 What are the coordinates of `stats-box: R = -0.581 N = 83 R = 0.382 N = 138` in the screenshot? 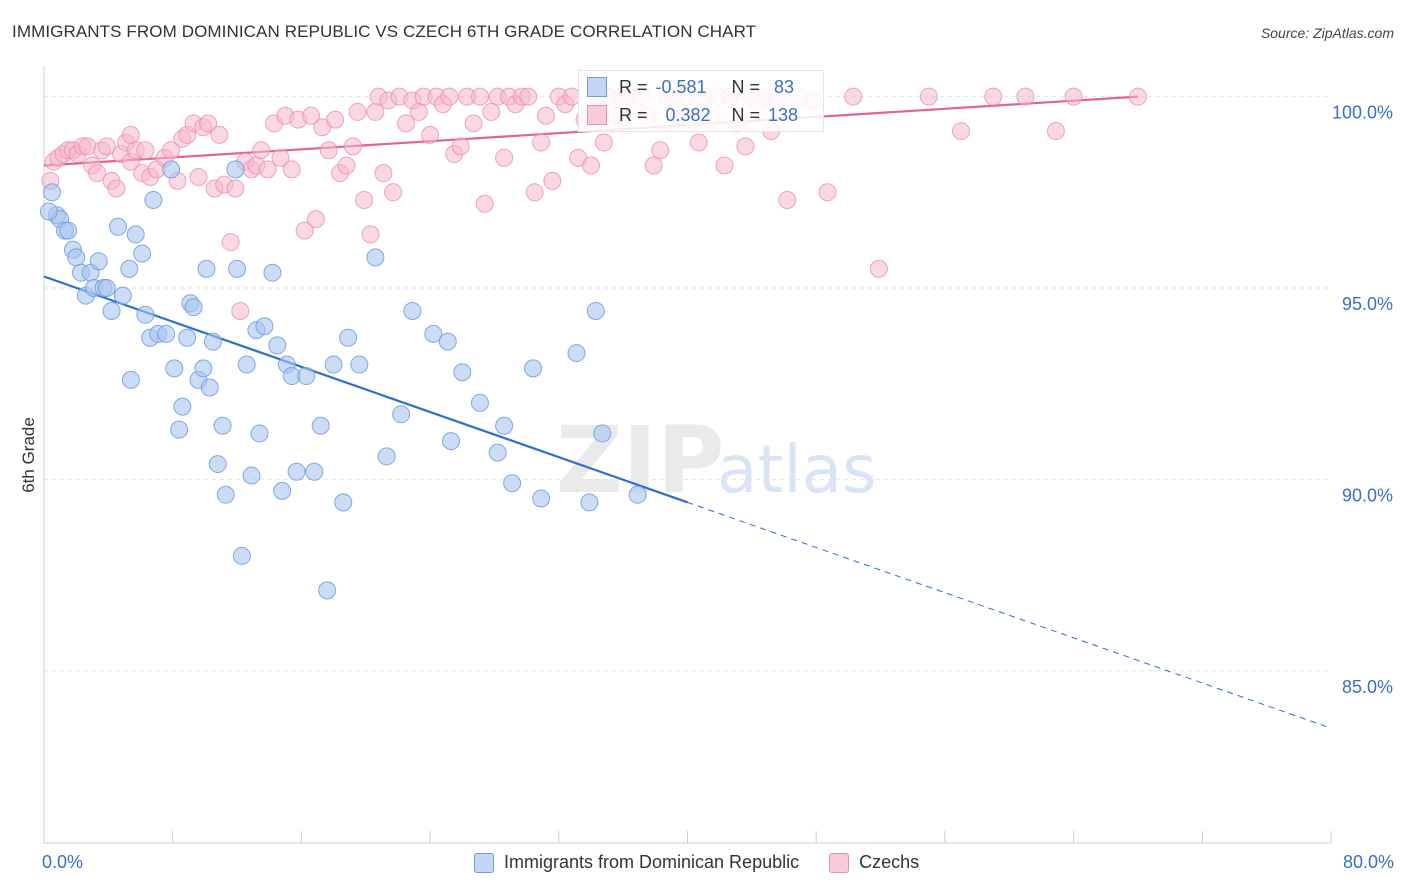 It's located at (701, 101).